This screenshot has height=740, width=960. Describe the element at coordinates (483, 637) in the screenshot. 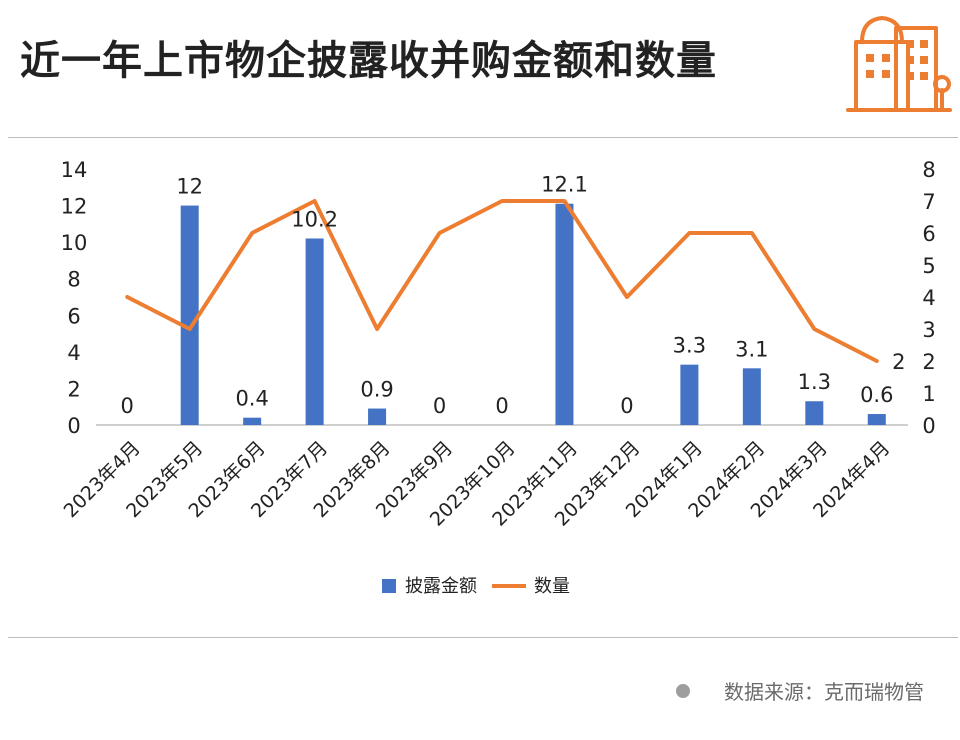

I see `bottom-divider` at that location.